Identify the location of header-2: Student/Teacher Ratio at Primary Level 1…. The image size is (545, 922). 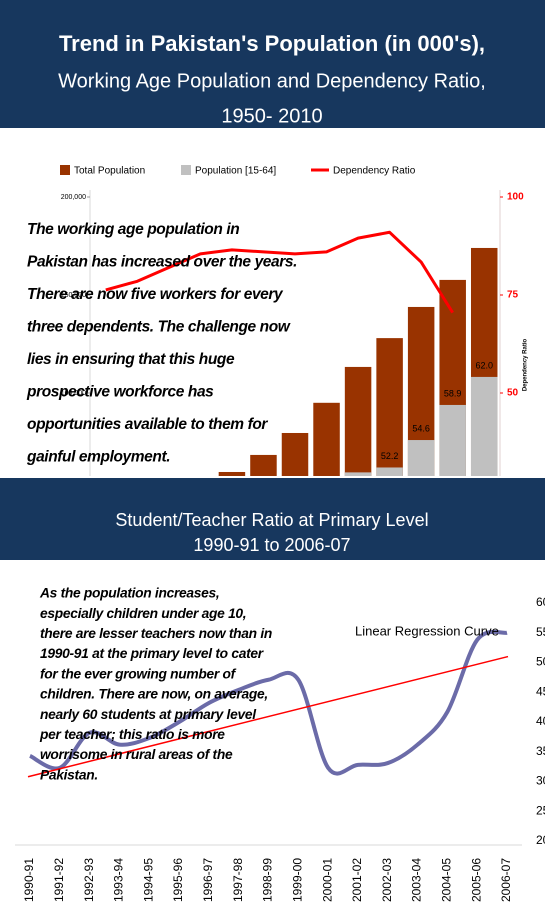
(272, 519).